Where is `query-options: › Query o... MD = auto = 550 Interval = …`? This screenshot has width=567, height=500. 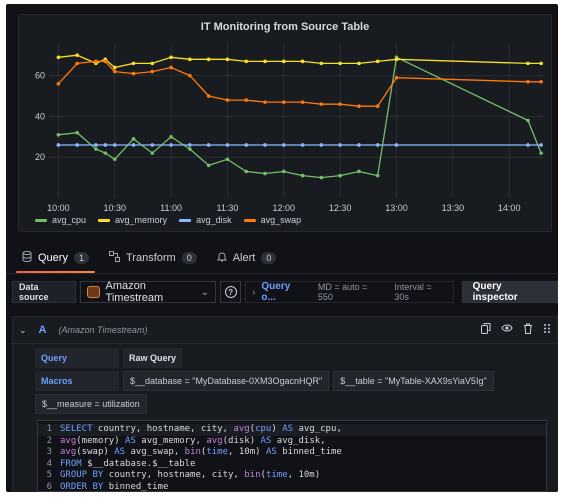
query-options: › Query o... MD = auto = 550 Interval = … is located at coordinates (349, 292).